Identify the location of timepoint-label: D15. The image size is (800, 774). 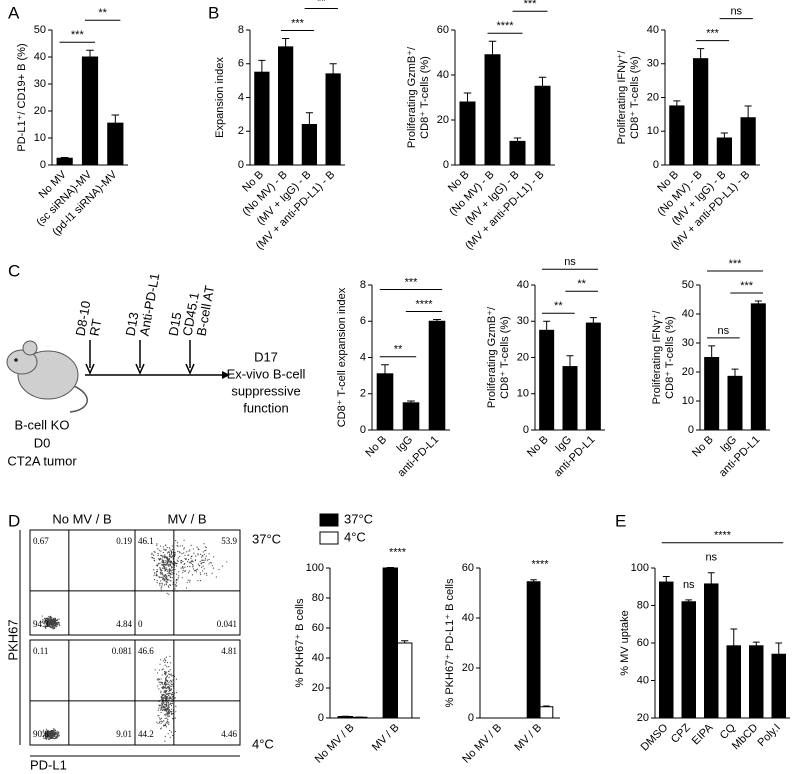
(175, 324).